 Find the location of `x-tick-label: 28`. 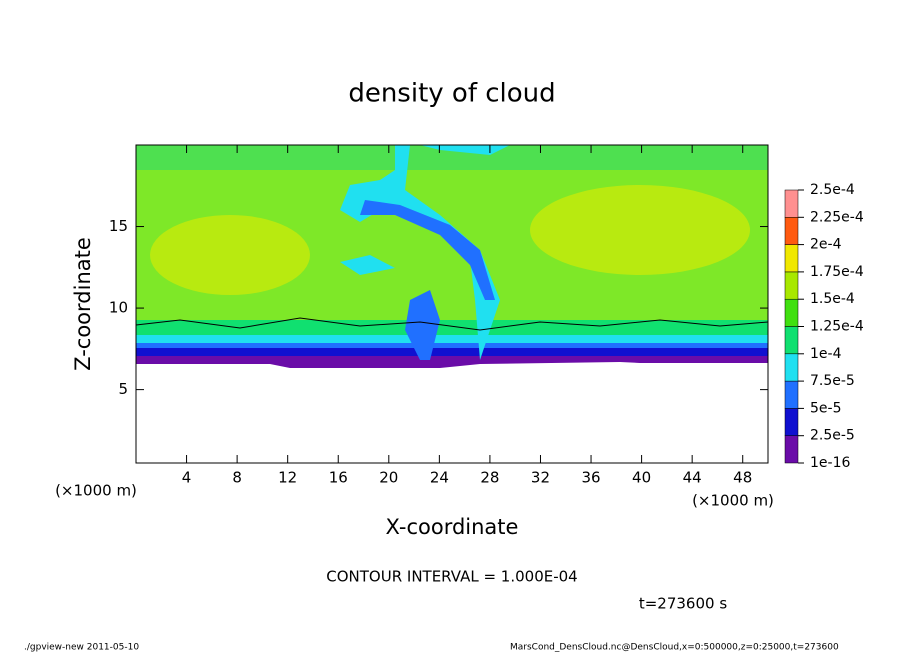

x-tick-label: 28 is located at coordinates (489, 478).